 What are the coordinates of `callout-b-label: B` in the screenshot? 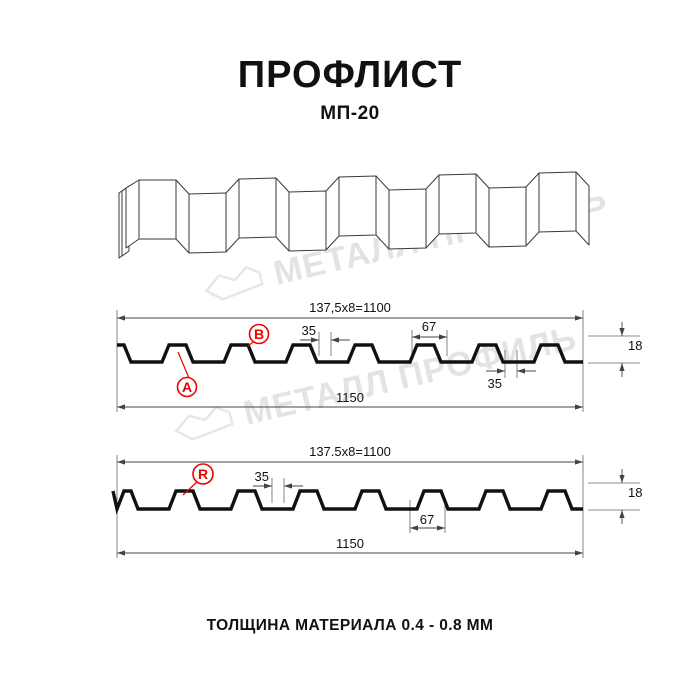 It's located at (259, 334).